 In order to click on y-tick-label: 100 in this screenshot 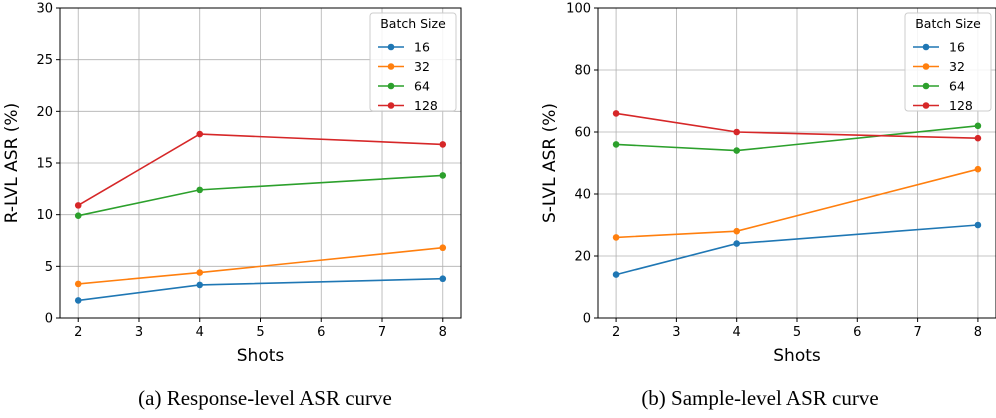, I will do `click(578, 9)`.